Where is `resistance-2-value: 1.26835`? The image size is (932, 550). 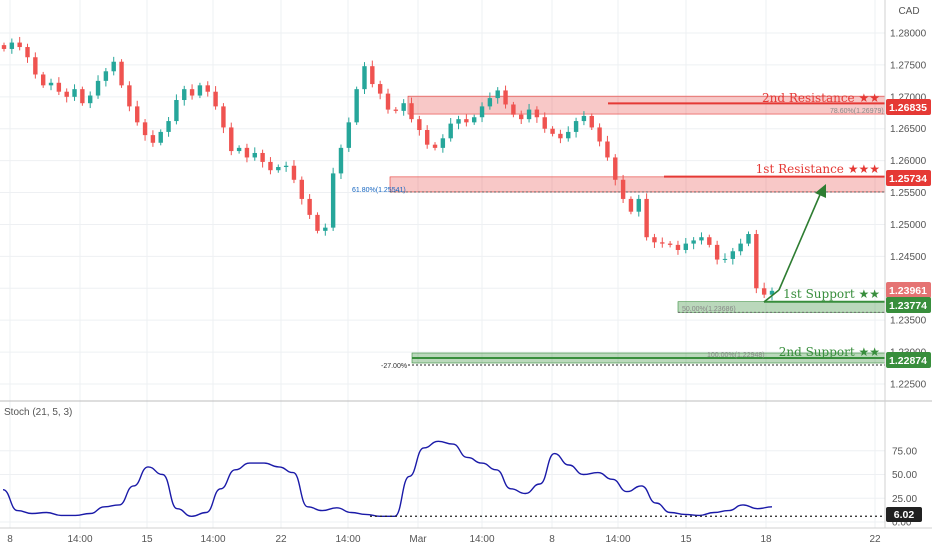 resistance-2-value: 1.26835 is located at coordinates (908, 108).